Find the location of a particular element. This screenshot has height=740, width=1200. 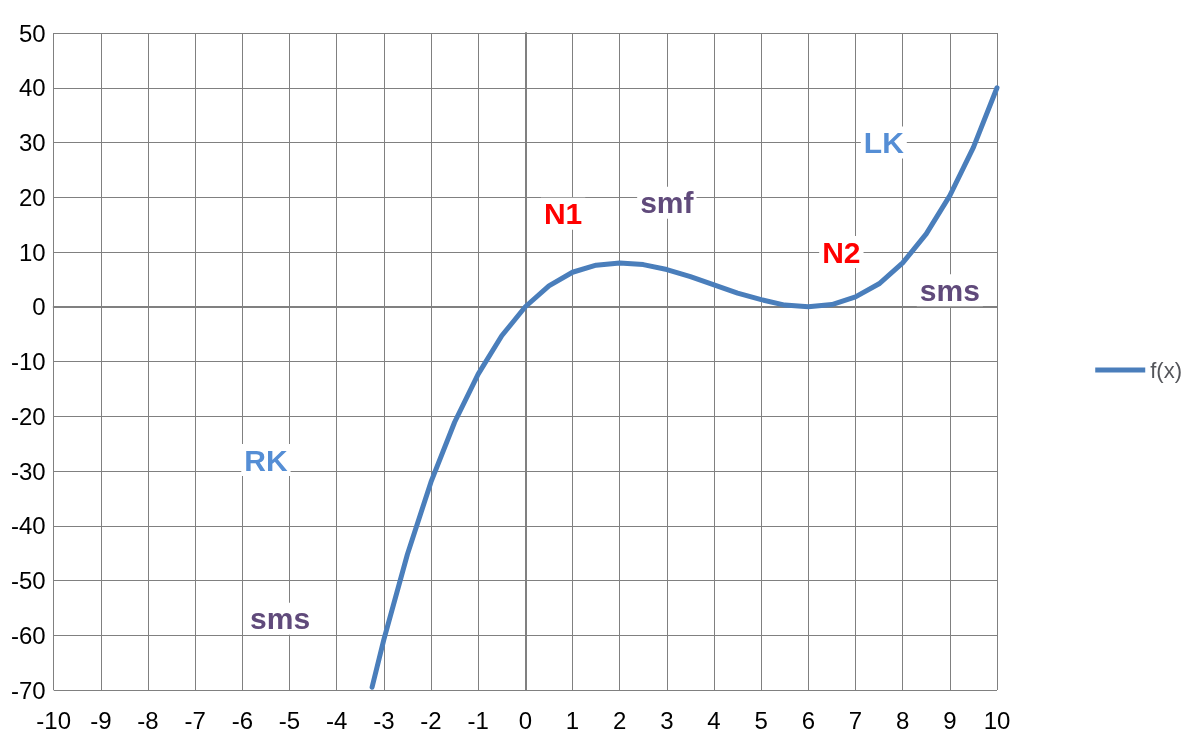

x-tick-label: -10 is located at coordinates (54, 720).